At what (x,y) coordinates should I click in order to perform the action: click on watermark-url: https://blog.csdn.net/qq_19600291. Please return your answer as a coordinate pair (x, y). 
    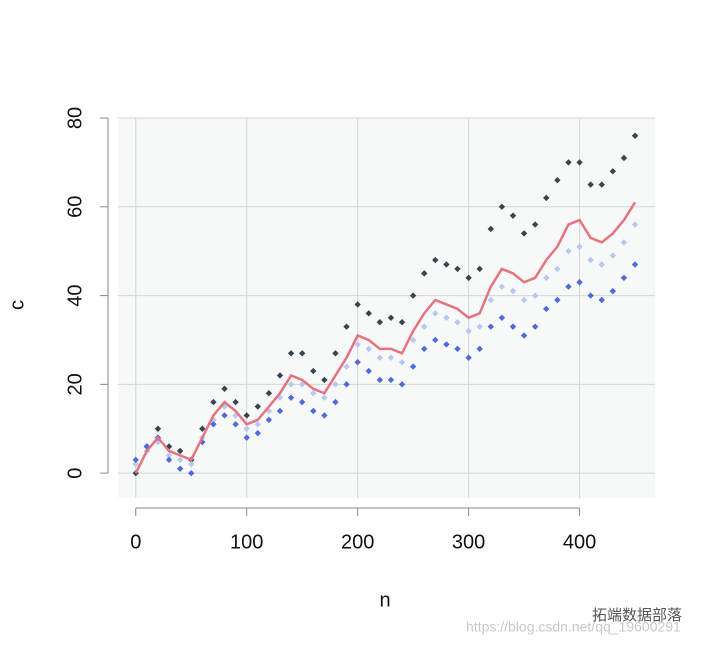
    Looking at the image, I should click on (573, 627).